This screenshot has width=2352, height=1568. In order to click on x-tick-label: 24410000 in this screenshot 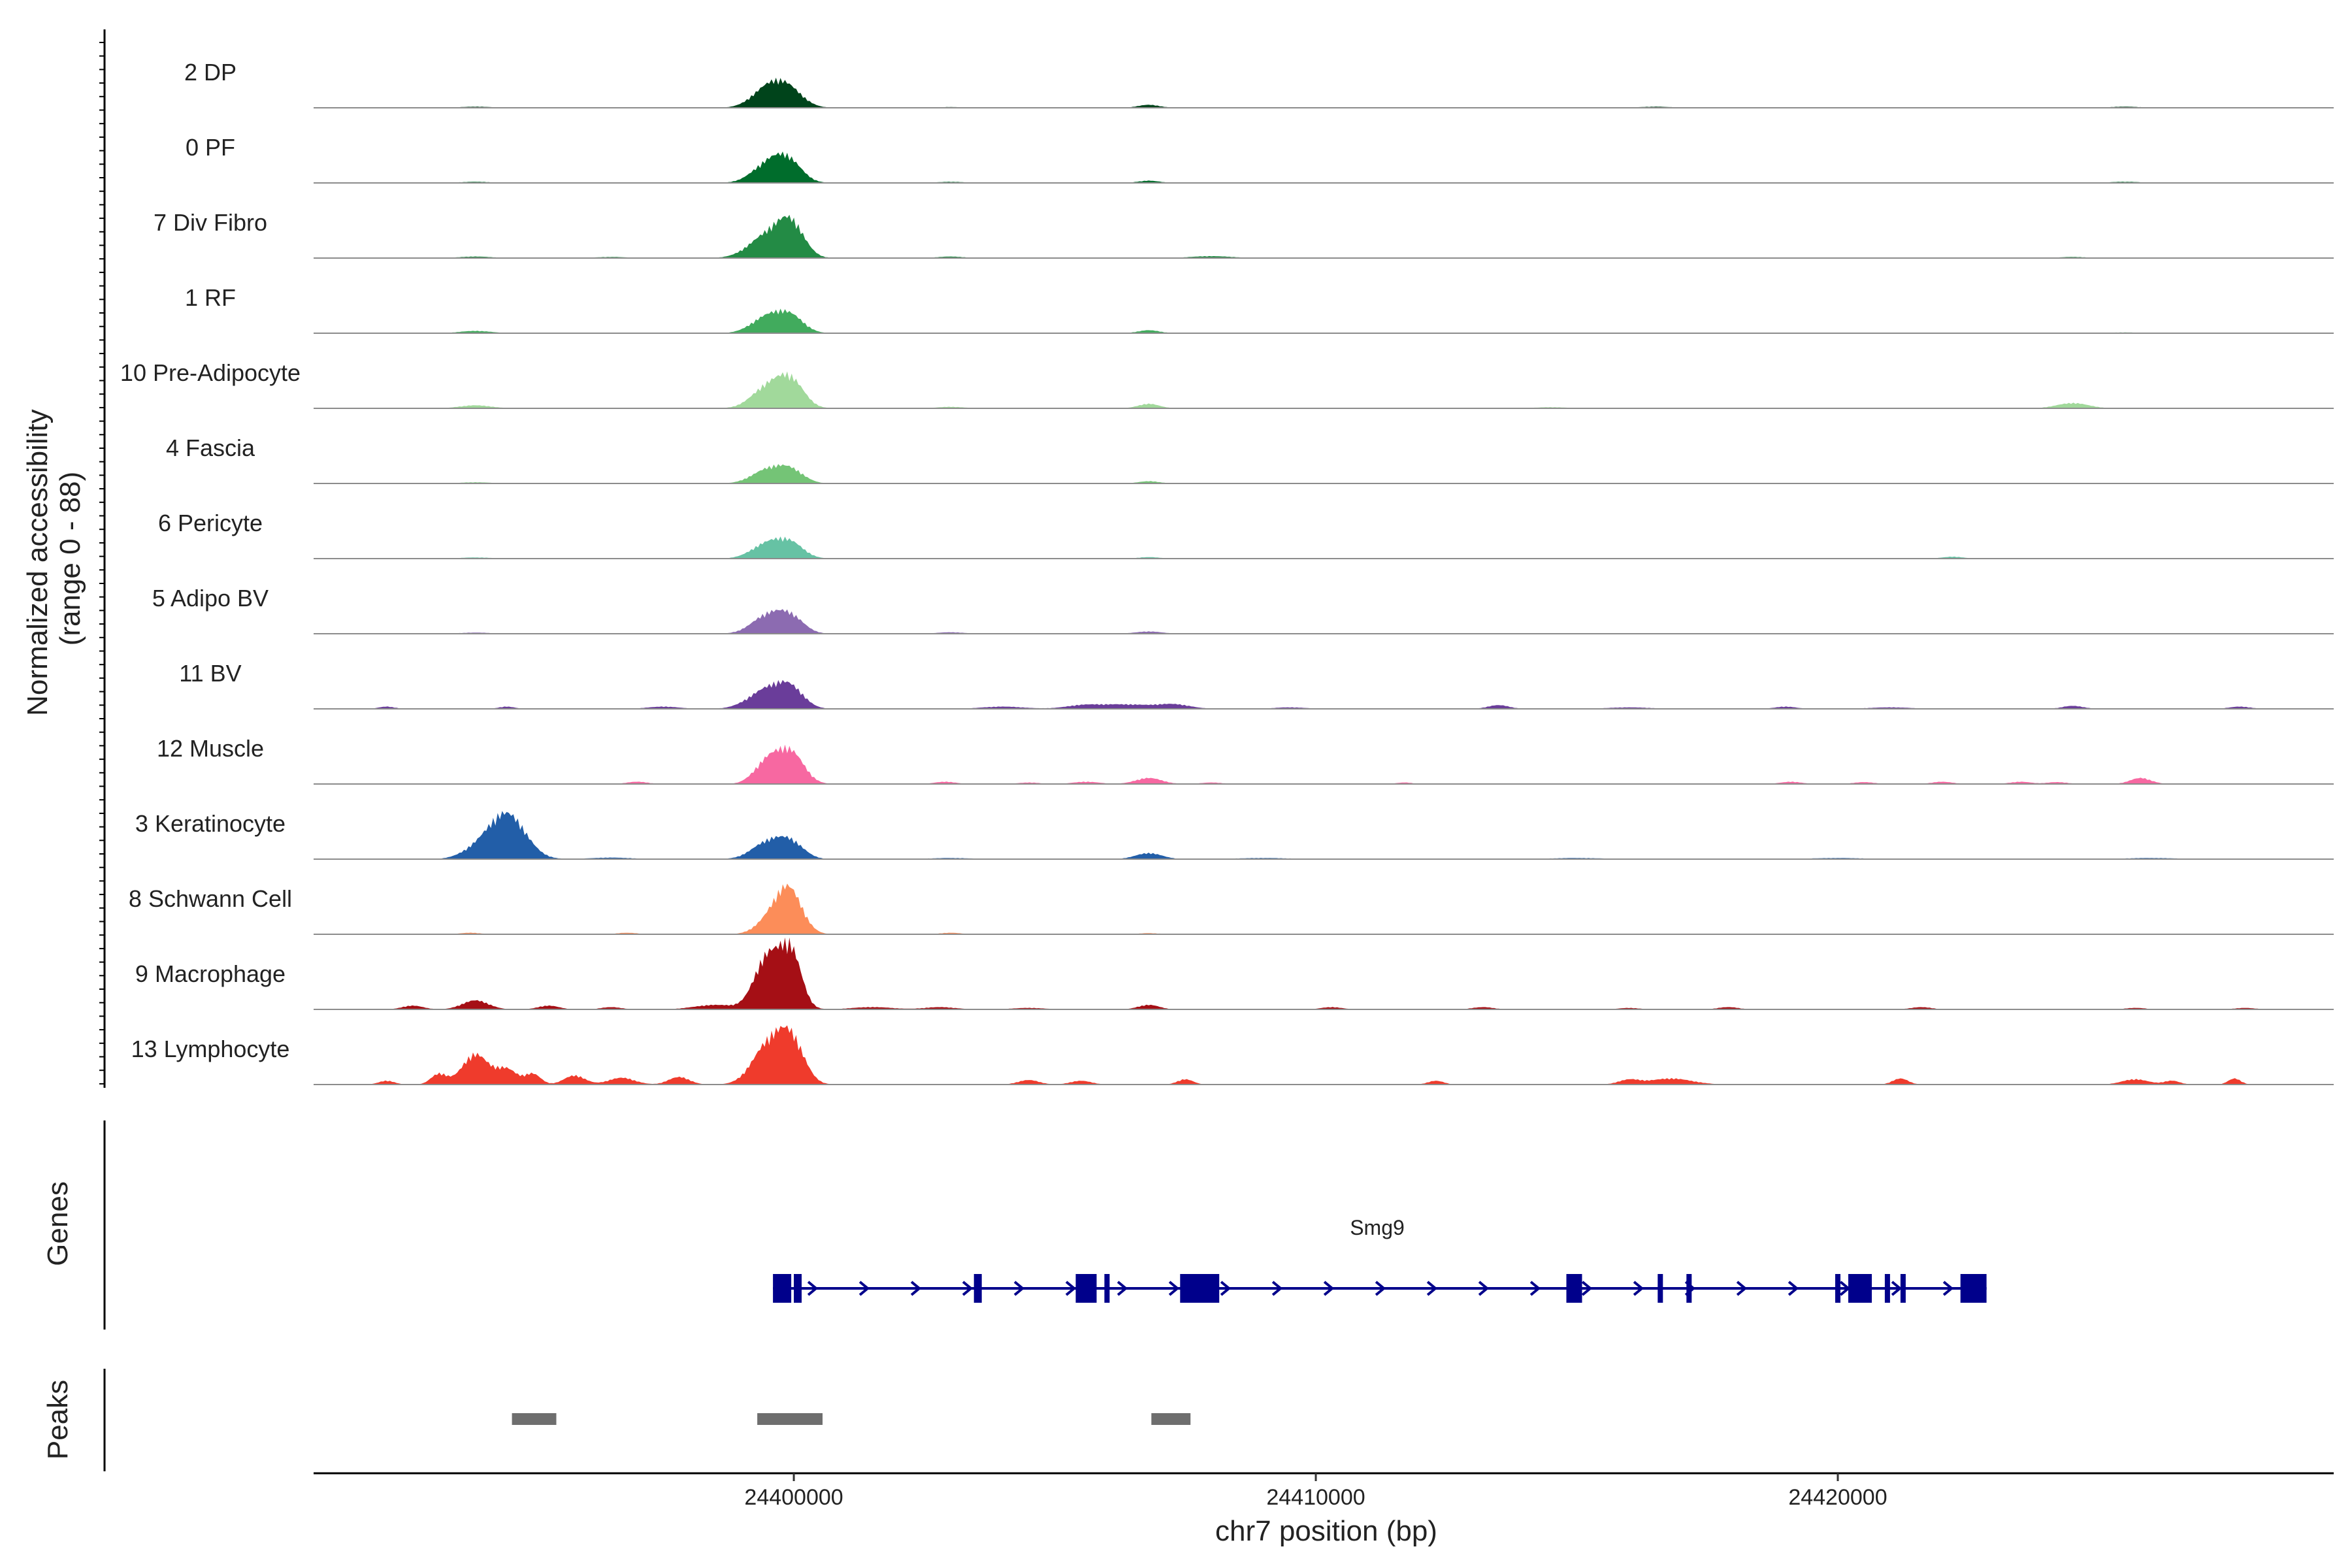, I will do `click(1315, 1497)`.